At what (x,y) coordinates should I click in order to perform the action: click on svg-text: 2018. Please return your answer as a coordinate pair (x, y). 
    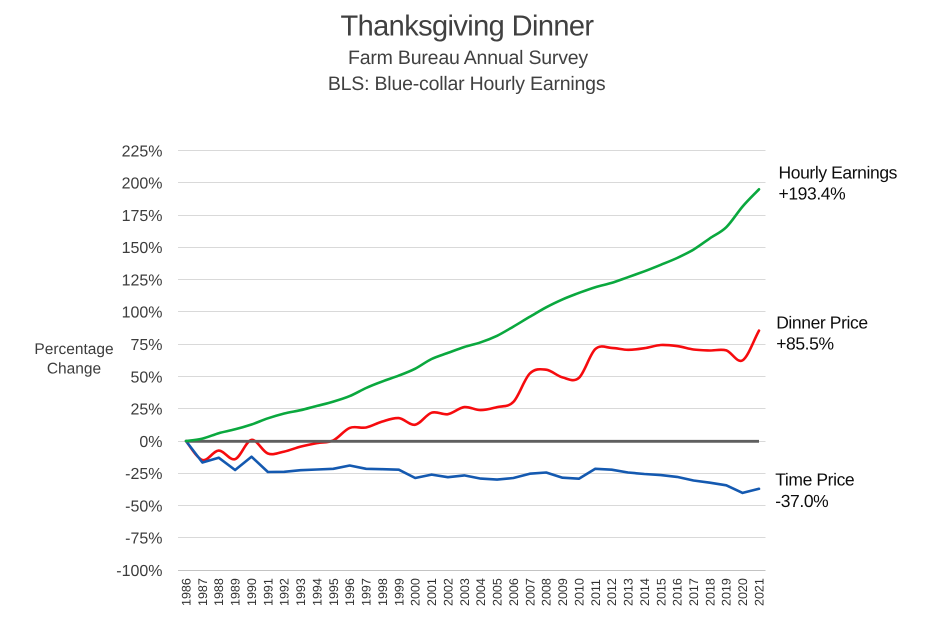
    Looking at the image, I should click on (710, 592).